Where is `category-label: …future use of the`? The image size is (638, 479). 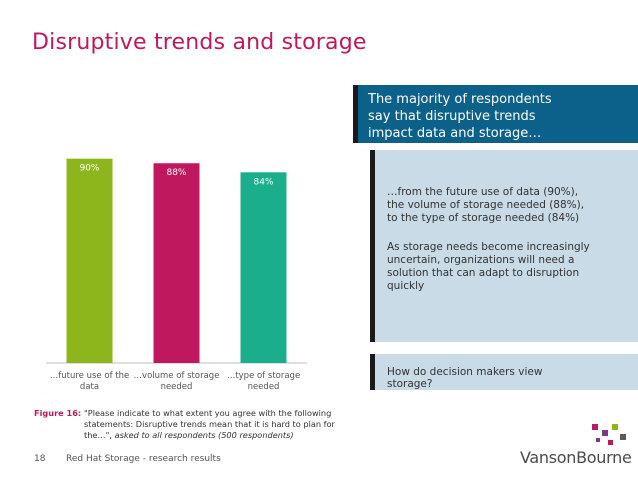
category-label: …future use of the is located at coordinates (89, 376).